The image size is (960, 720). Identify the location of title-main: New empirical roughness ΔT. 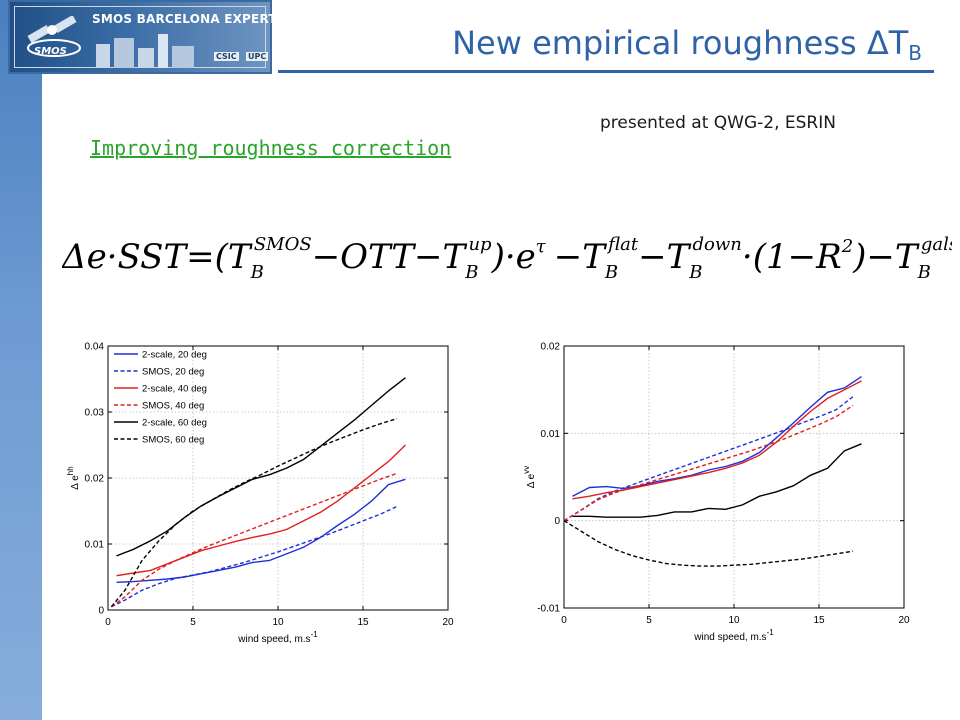
(680, 43).